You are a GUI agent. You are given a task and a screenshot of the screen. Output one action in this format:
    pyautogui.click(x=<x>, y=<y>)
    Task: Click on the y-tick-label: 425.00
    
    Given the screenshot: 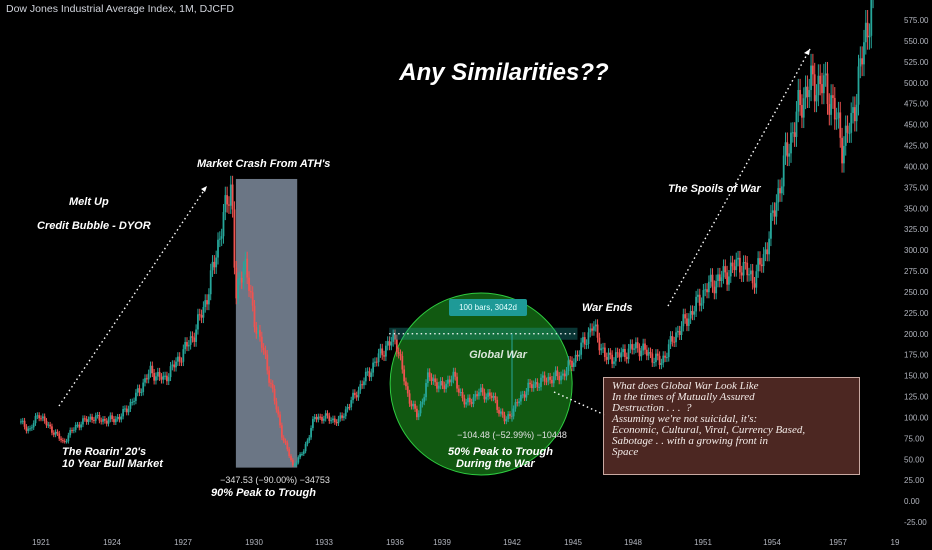 What is the action you would take?
    pyautogui.click(x=916, y=146)
    